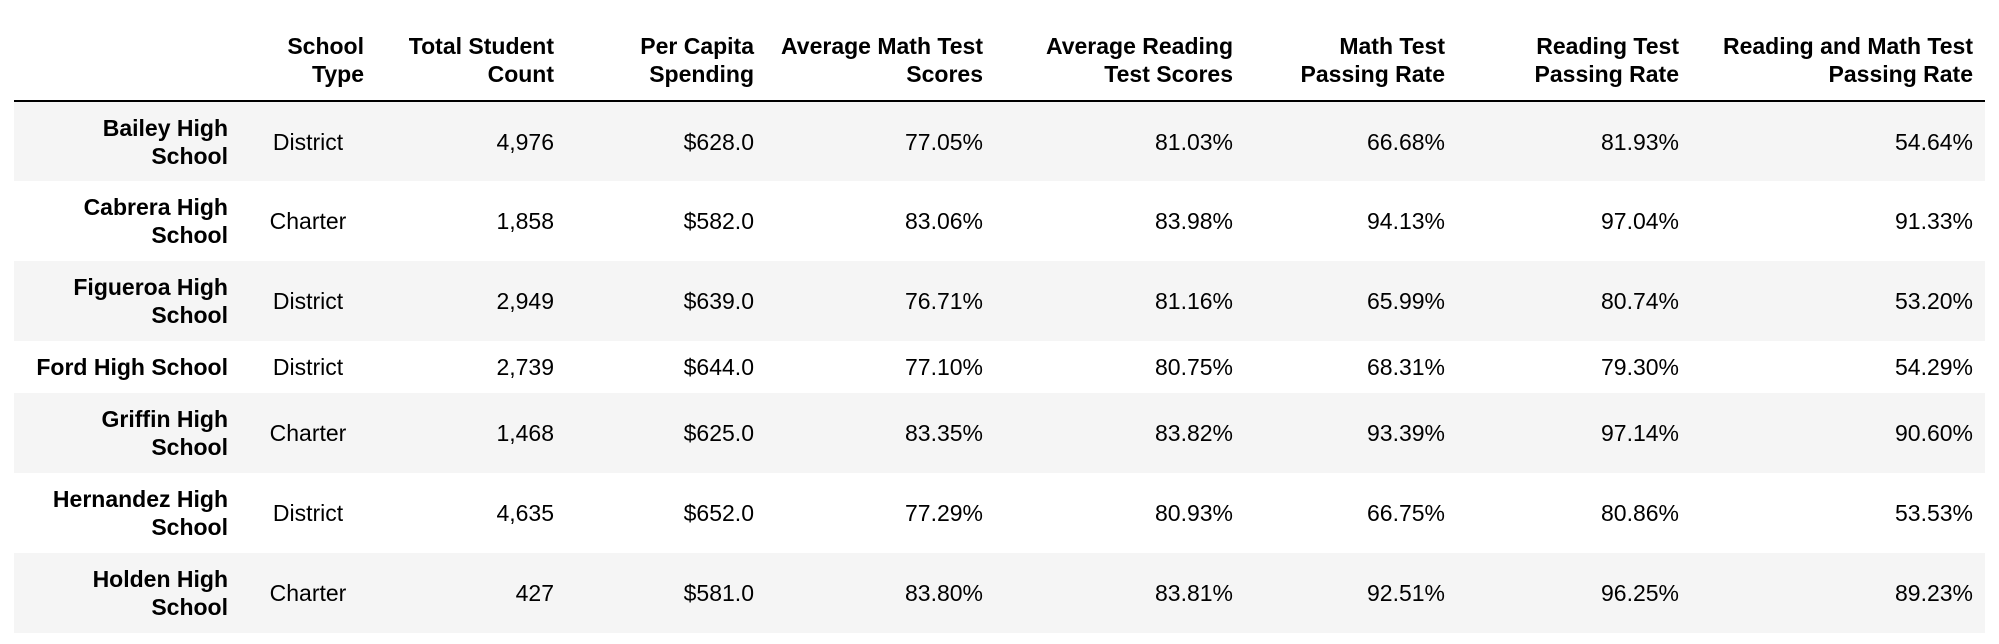 The width and height of the screenshot is (1999, 644). What do you see at coordinates (132, 367) in the screenshot?
I see `row-label-school: Ford High School` at bounding box center [132, 367].